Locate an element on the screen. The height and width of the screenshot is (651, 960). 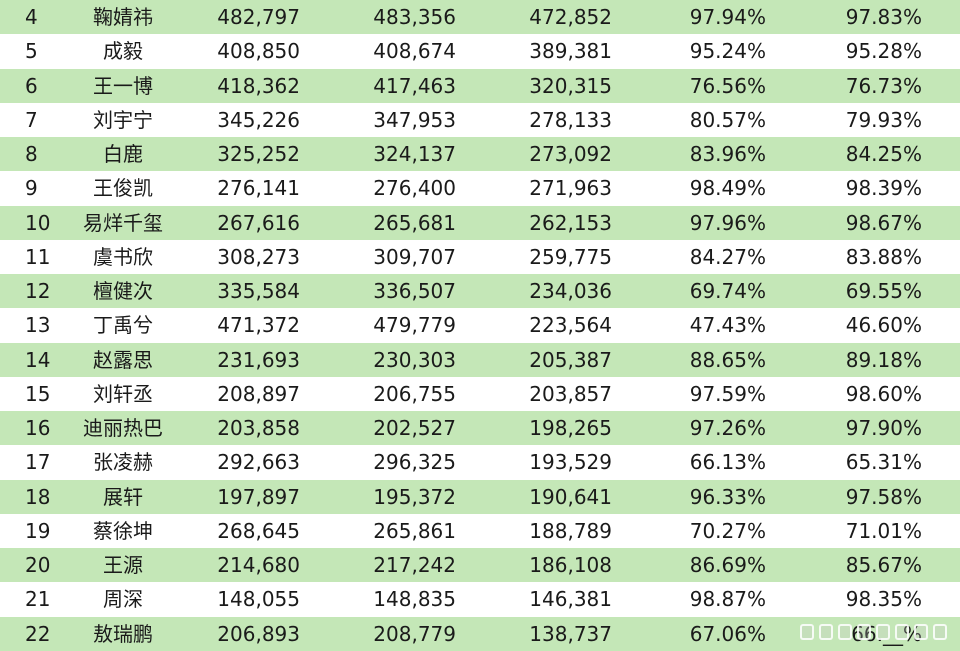
rank-cell: 15 is located at coordinates (38, 393).